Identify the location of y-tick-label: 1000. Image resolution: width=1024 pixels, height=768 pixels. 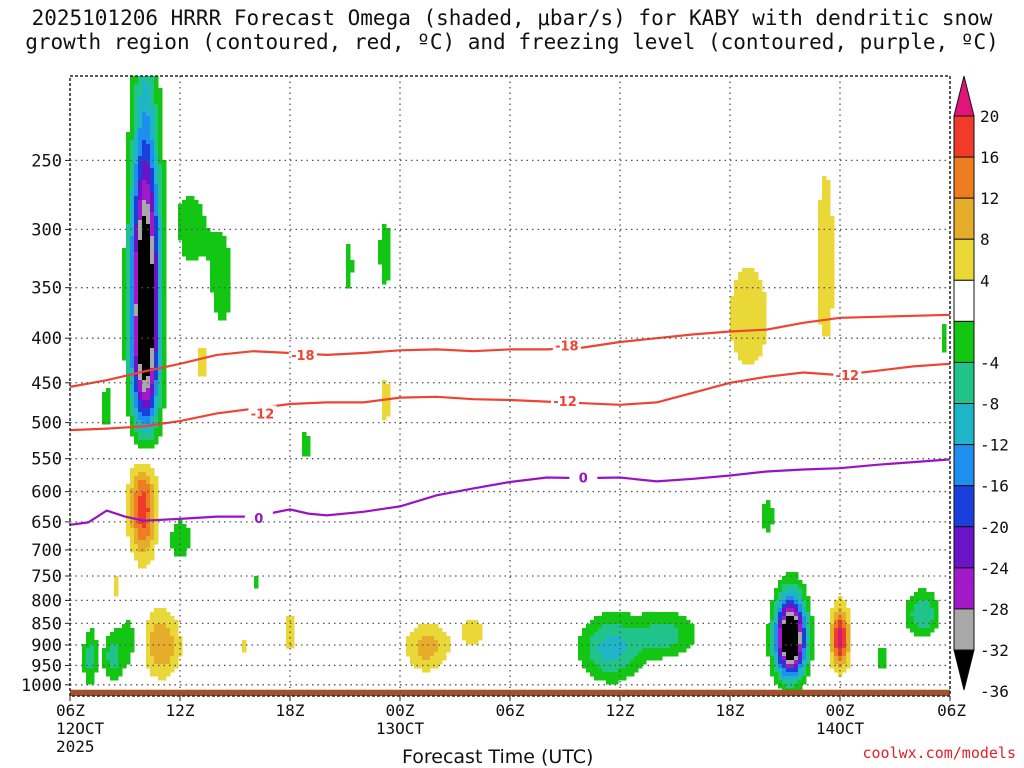
(41, 686).